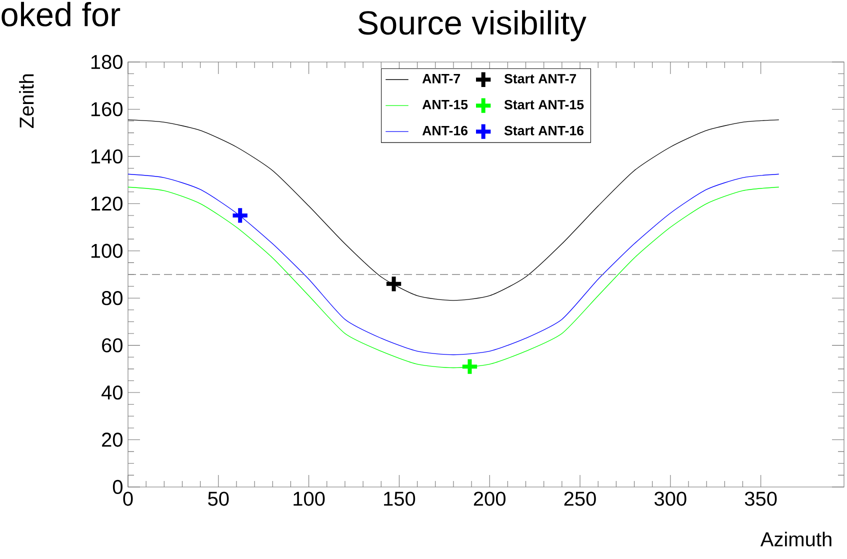 The width and height of the screenshot is (847, 559). I want to click on legend-label: ANT-15, so click(445, 105).